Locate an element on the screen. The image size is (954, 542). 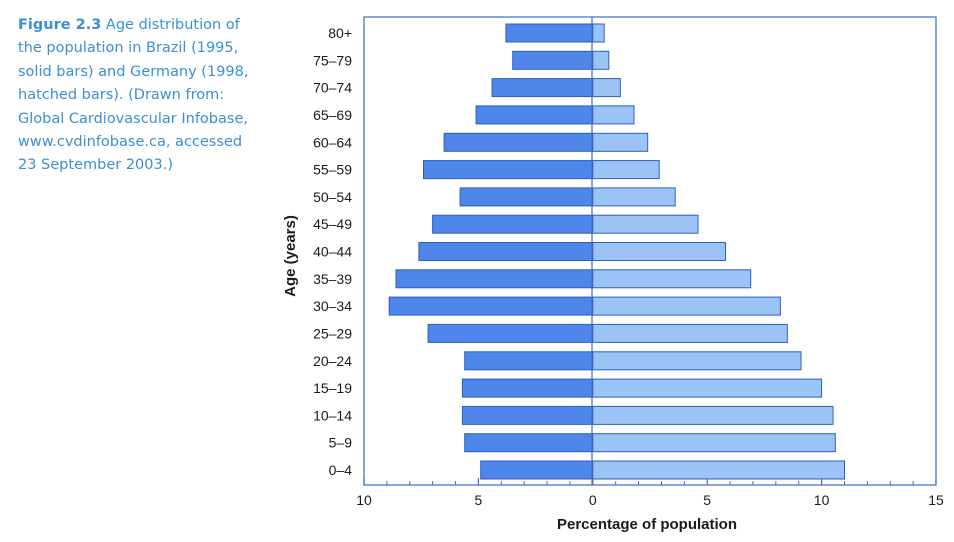
y-tick-label: 80+ is located at coordinates (340, 33).